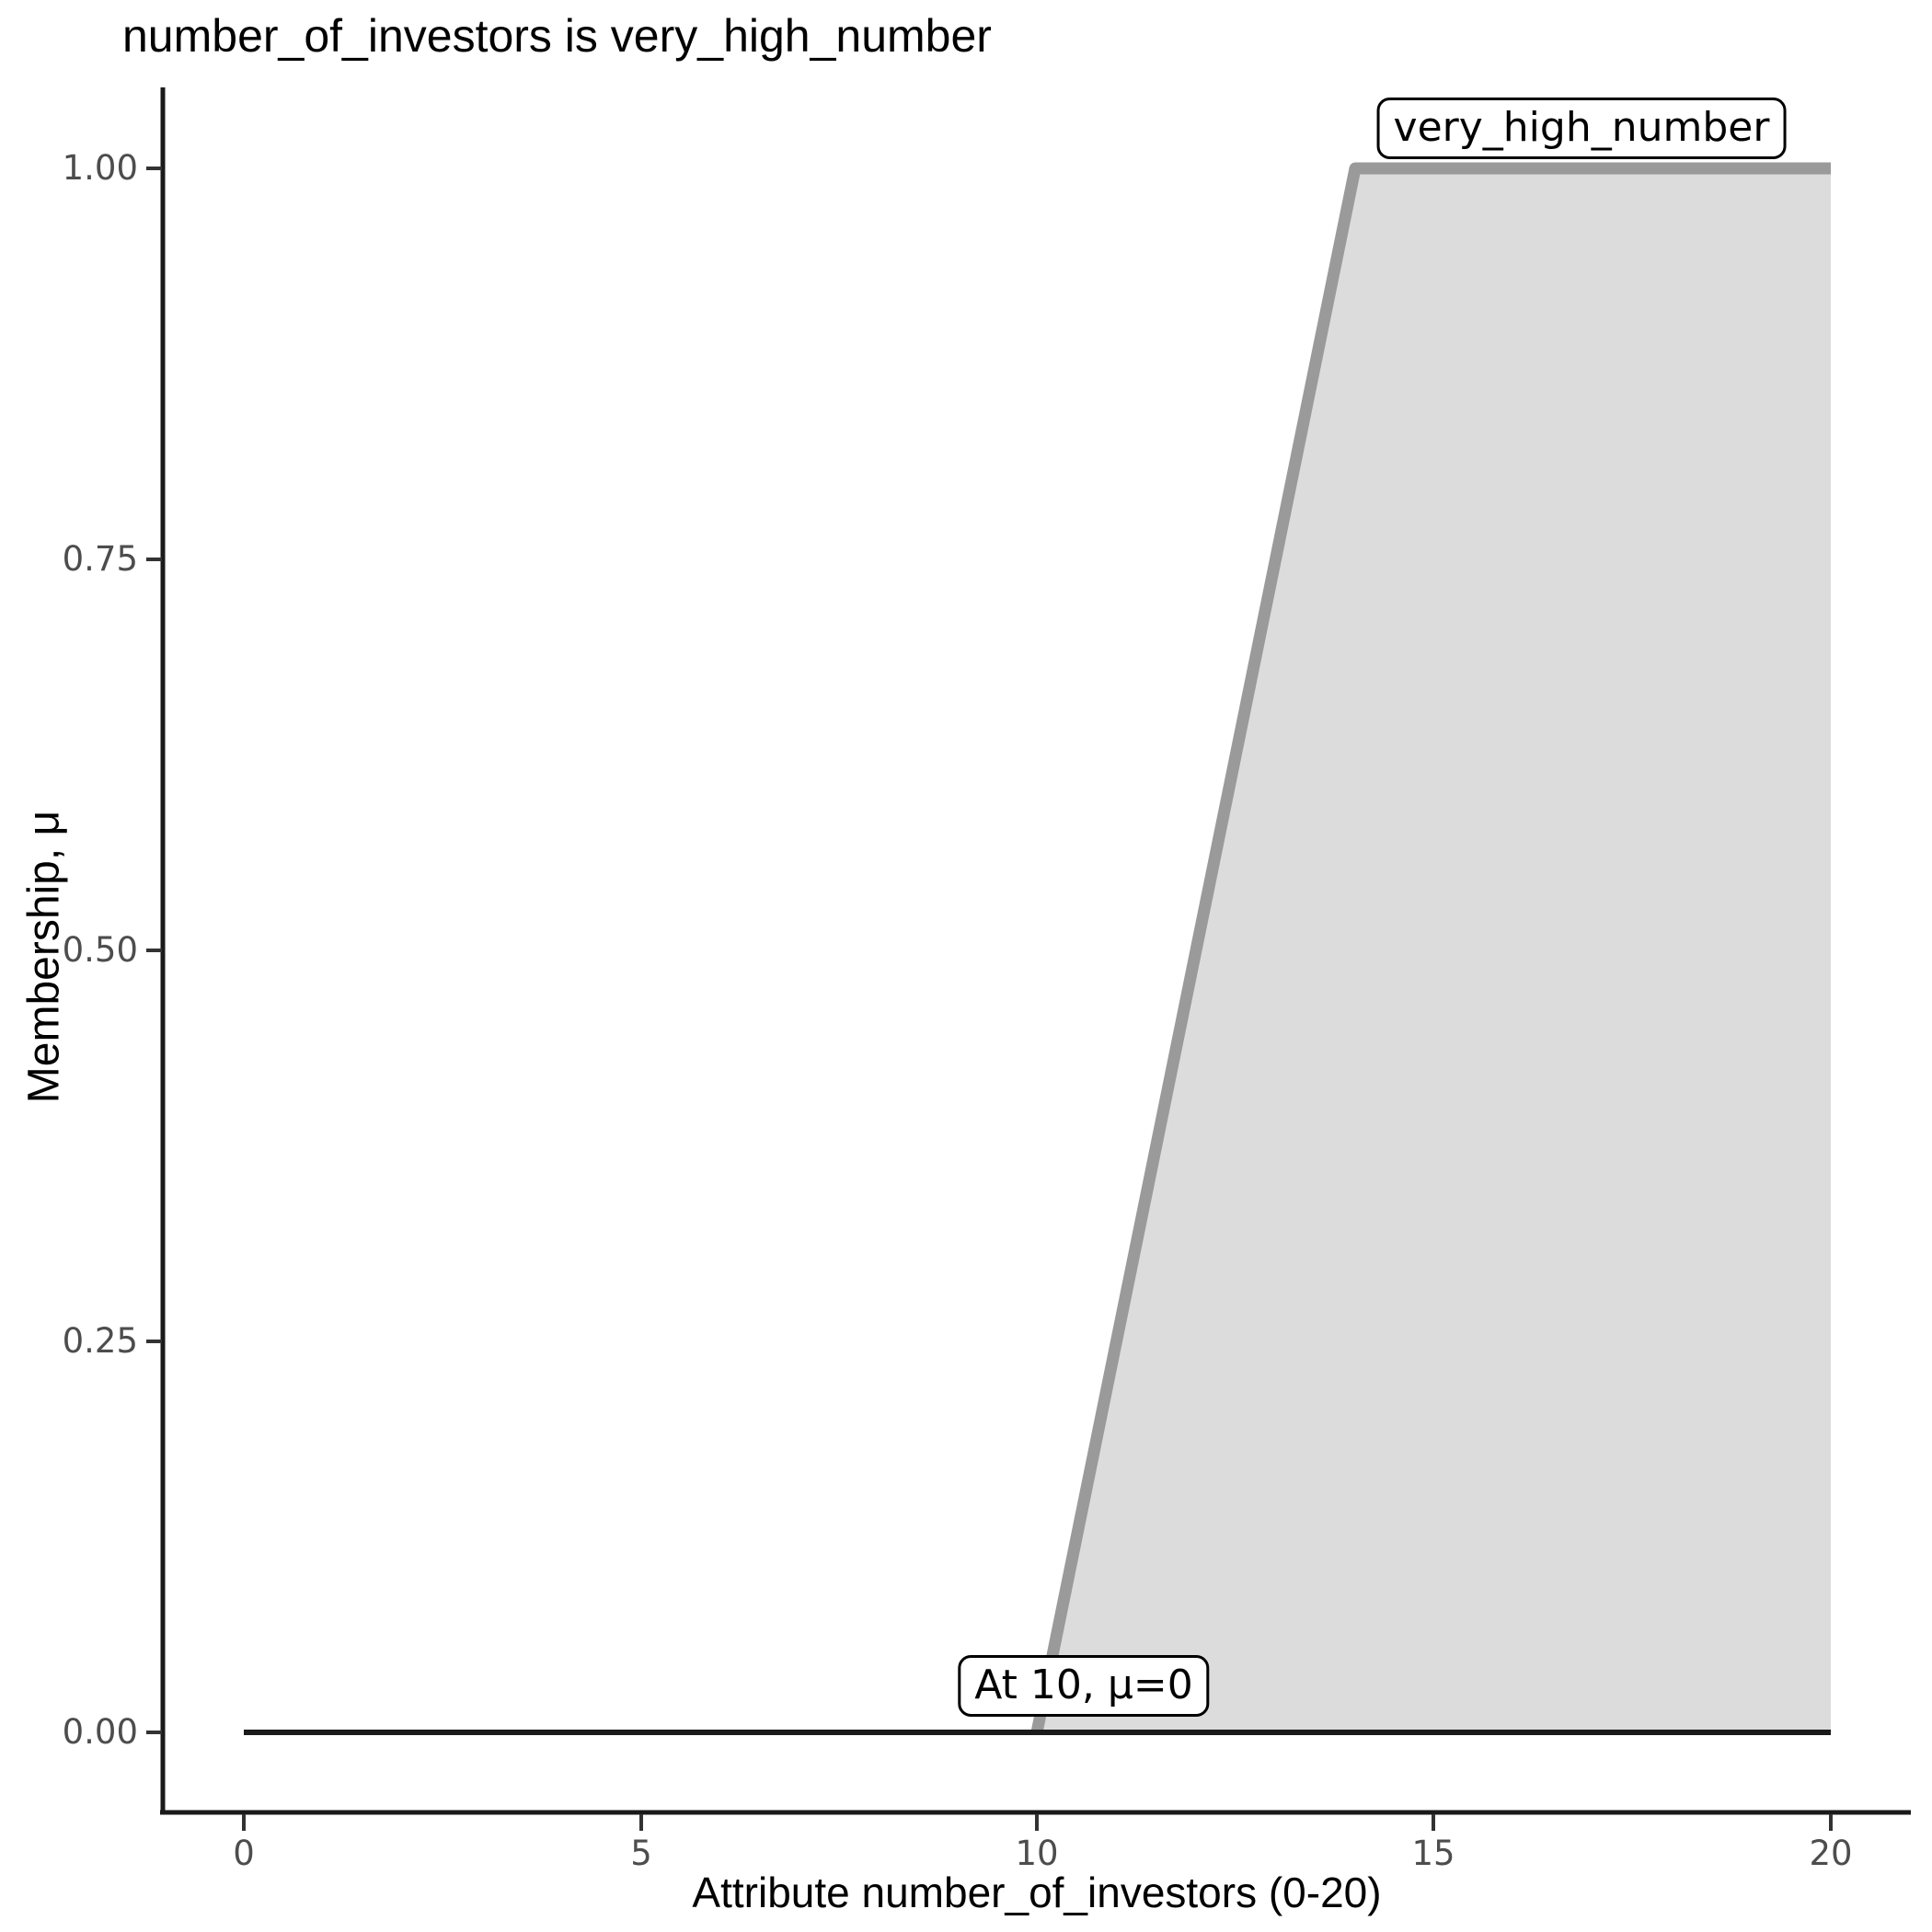 The height and width of the screenshot is (1932, 1932). Describe the element at coordinates (1084, 1686) in the screenshot. I see `point-annotation-label: At 10, μ=0` at that location.